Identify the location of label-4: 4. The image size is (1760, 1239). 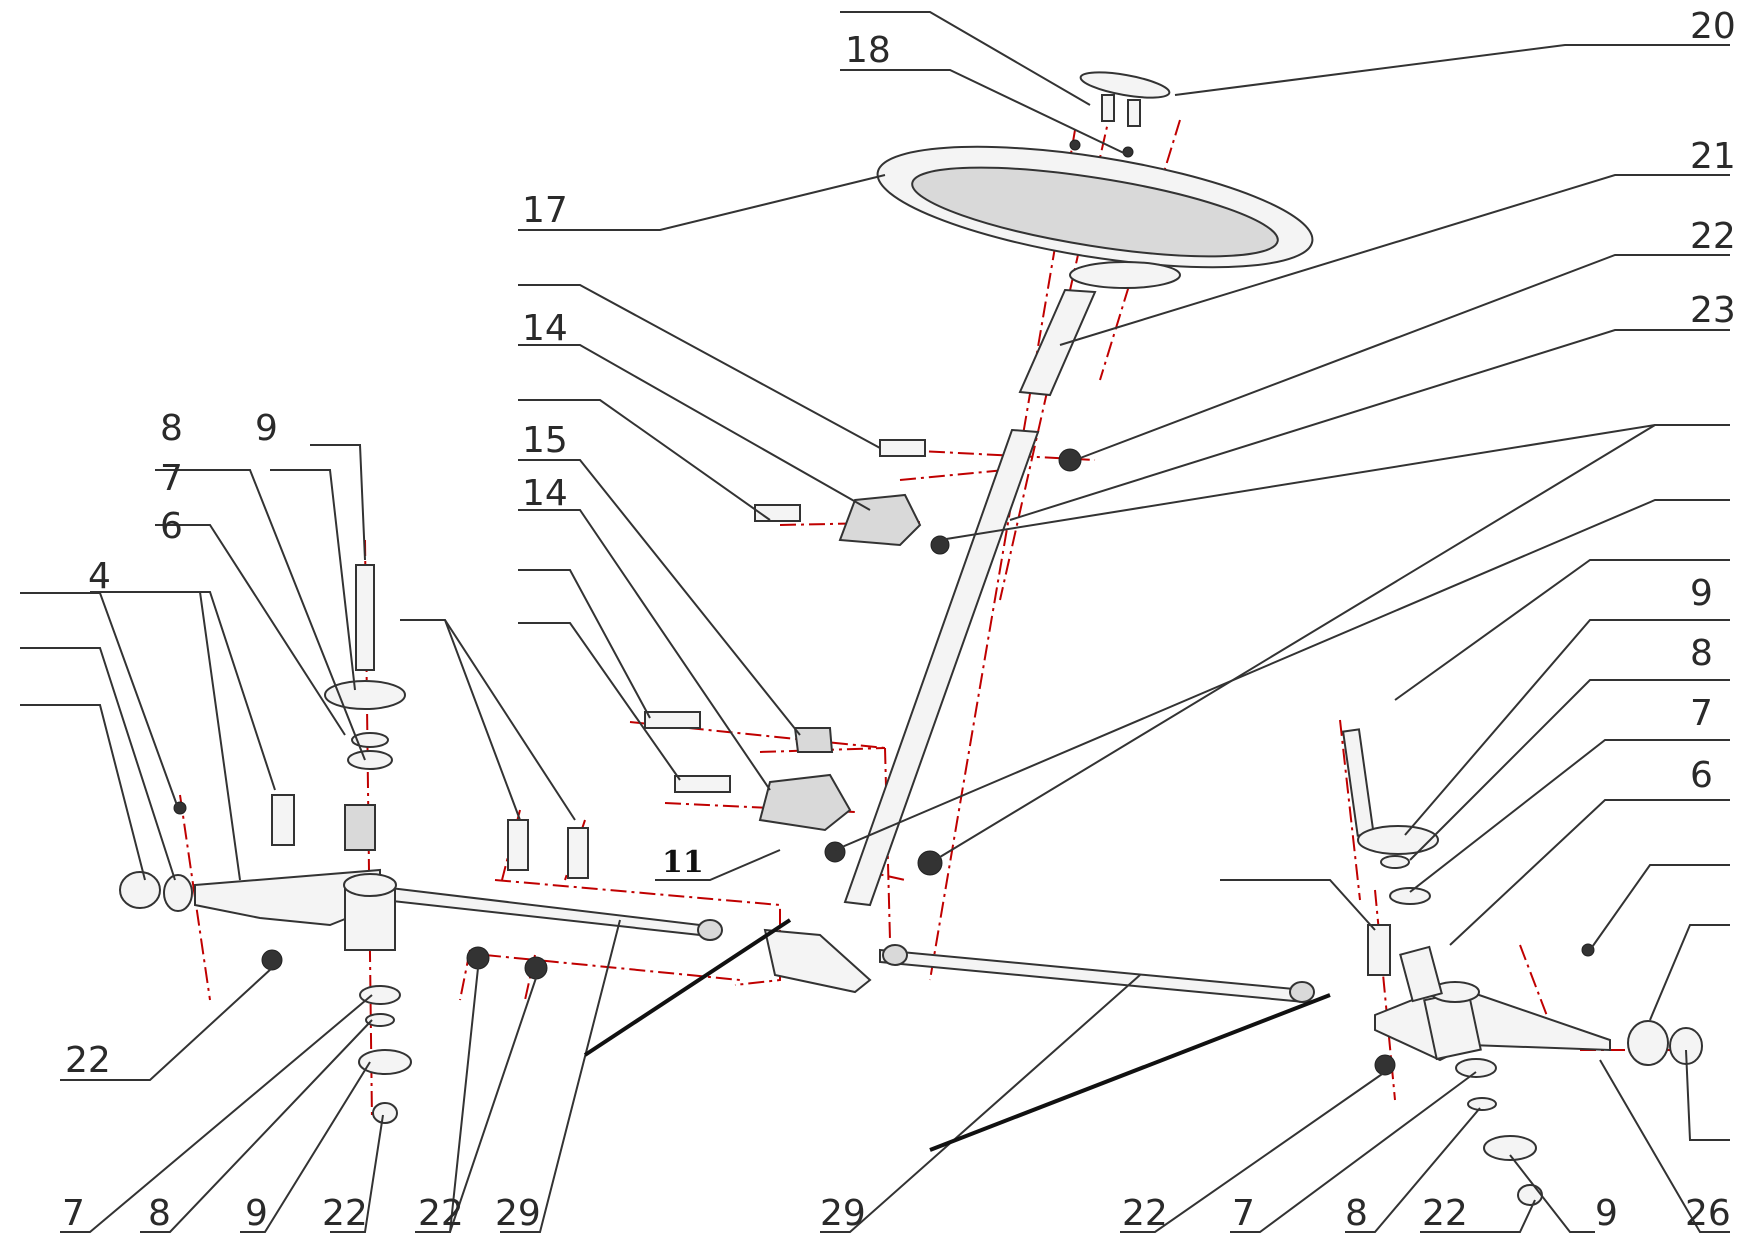
(99, 576).